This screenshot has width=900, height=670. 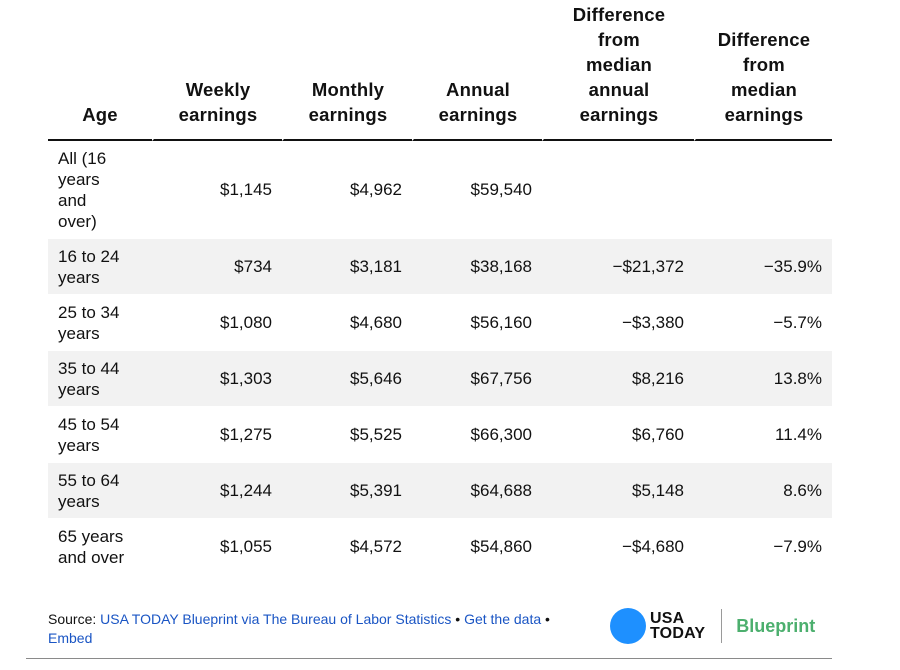 What do you see at coordinates (70, 638) in the screenshot?
I see `embed-link: Embed` at bounding box center [70, 638].